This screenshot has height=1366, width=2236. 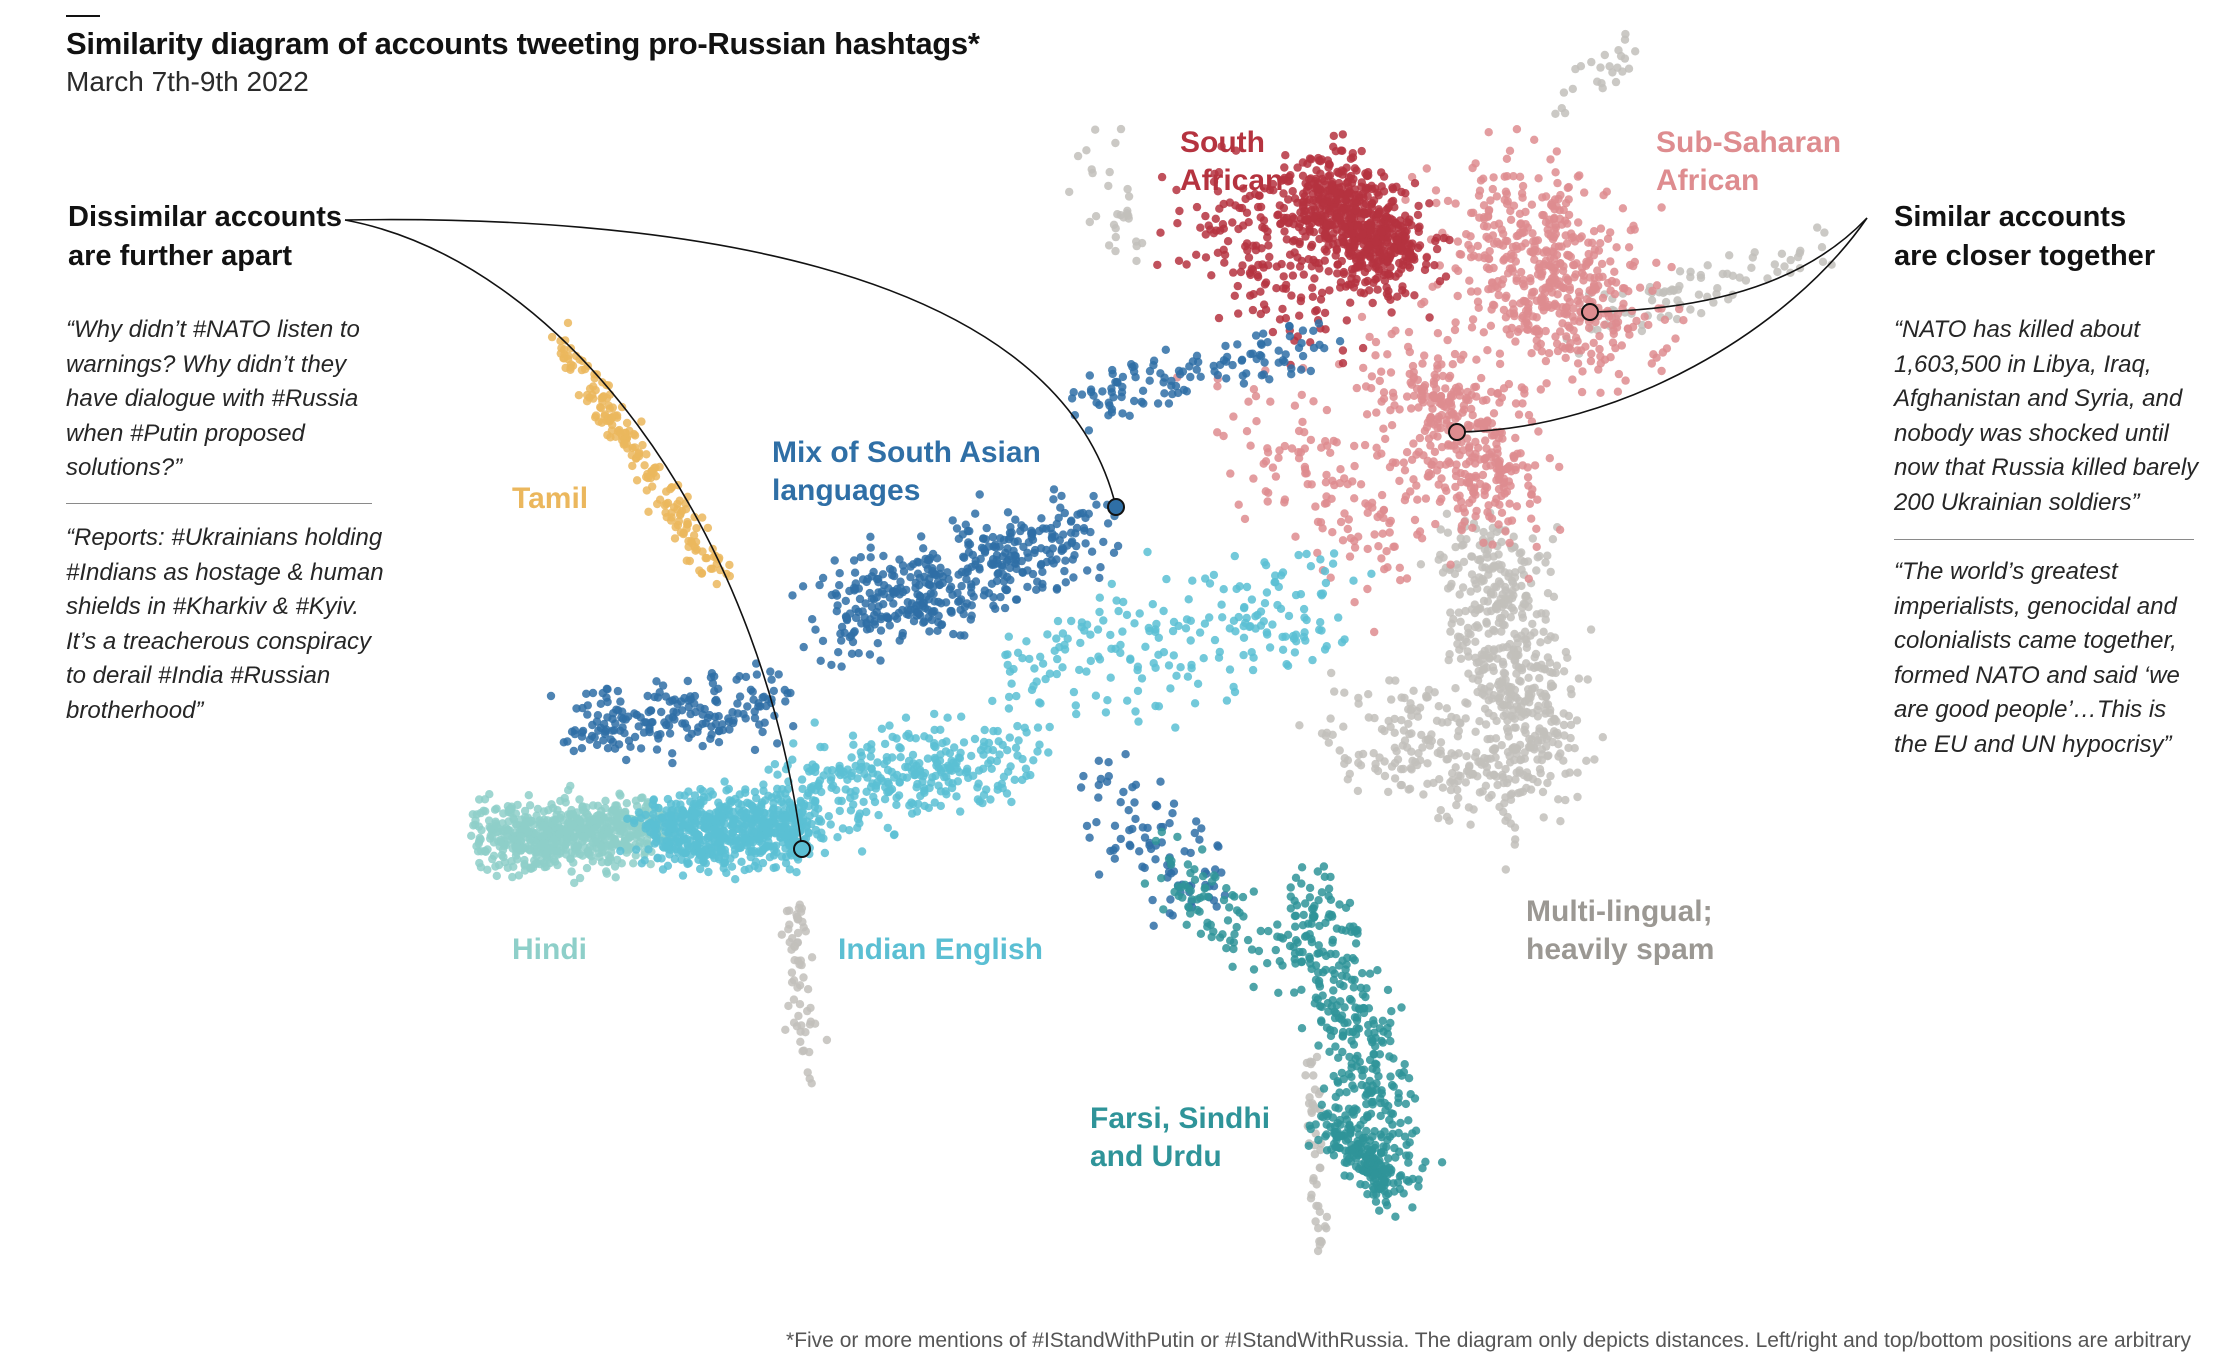 I want to click on title-rule, so click(x=83, y=16).